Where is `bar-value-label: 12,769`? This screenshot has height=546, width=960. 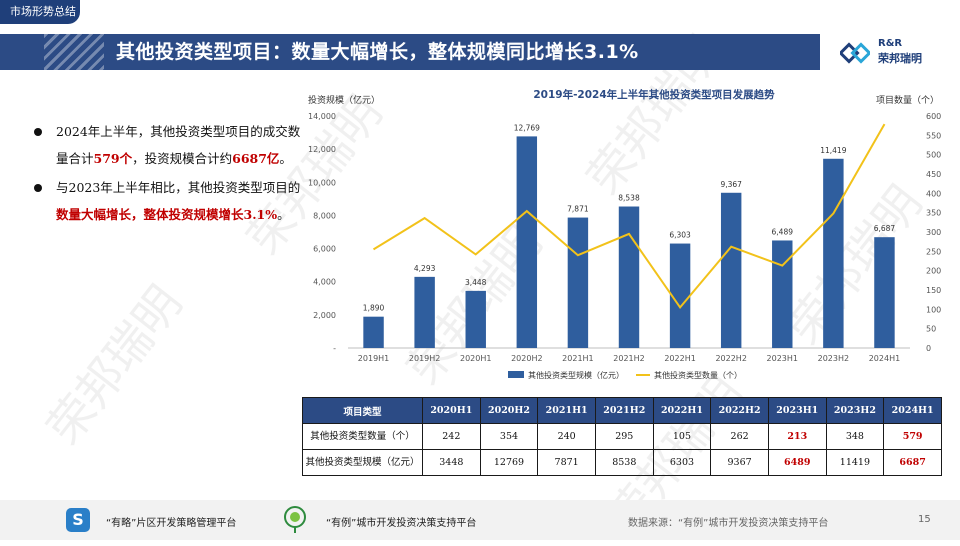 bar-value-label: 12,769 is located at coordinates (527, 127).